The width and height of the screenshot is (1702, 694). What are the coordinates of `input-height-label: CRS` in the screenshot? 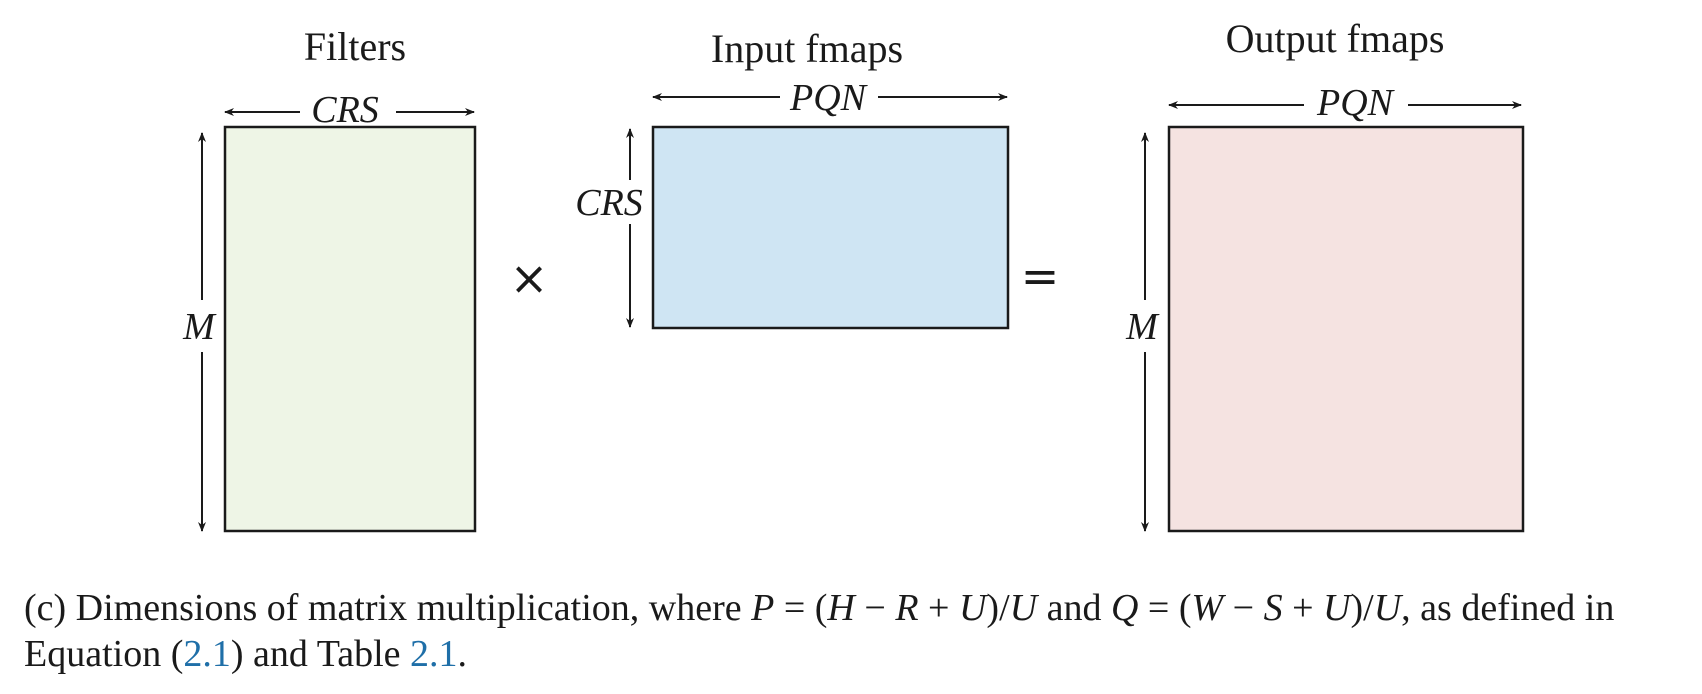 It's located at (609, 203).